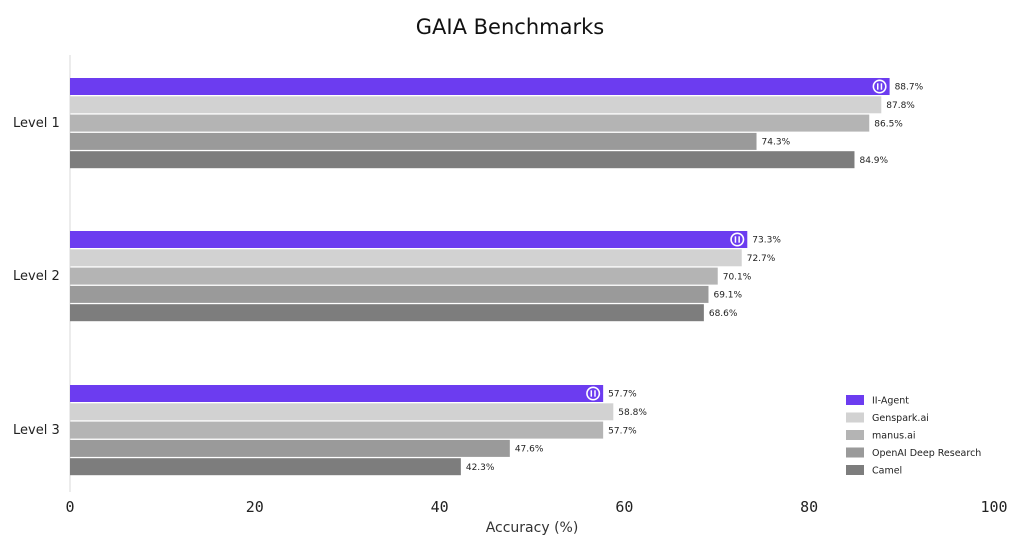 This screenshot has width=1026, height=548. What do you see at coordinates (255, 507) in the screenshot?
I see `x-tick-label: 20` at bounding box center [255, 507].